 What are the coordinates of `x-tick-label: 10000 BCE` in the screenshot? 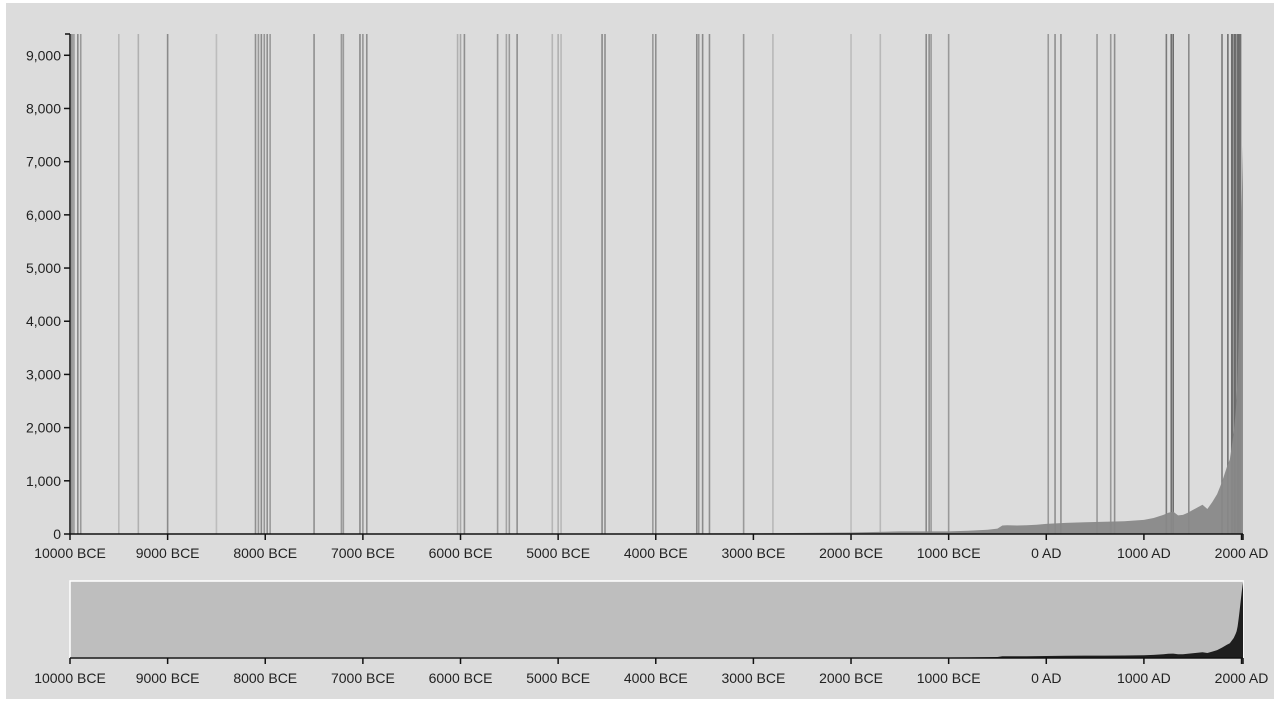 It's located at (70, 553).